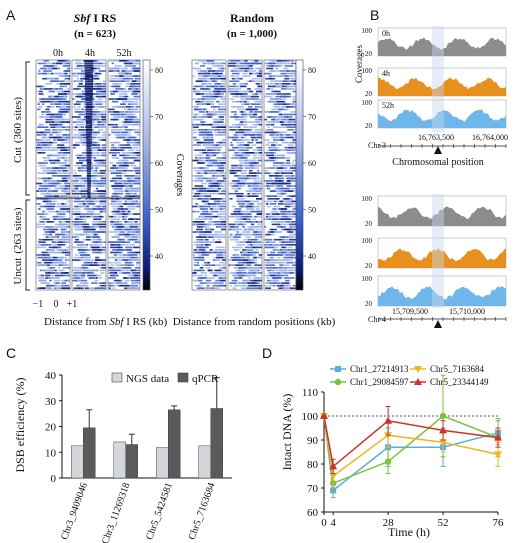 The height and width of the screenshot is (543, 520). What do you see at coordinates (369, 266) in the screenshot?
I see `coverage-ymin-label: 20` at bounding box center [369, 266].